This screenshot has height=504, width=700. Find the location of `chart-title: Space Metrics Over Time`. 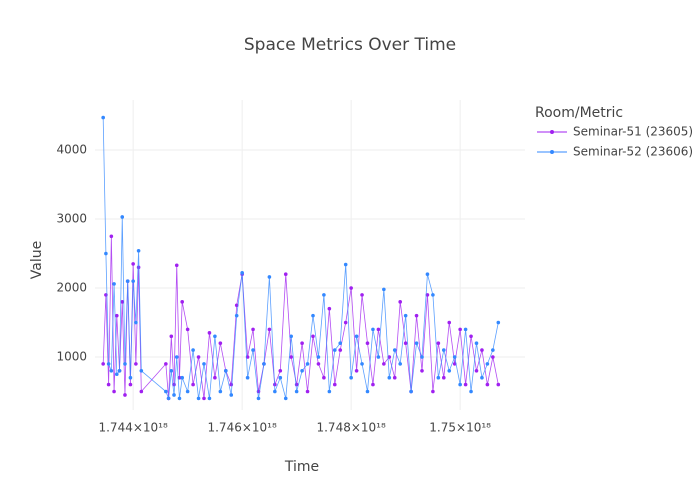

chart-title: Space Metrics Over Time is located at coordinates (350, 45).